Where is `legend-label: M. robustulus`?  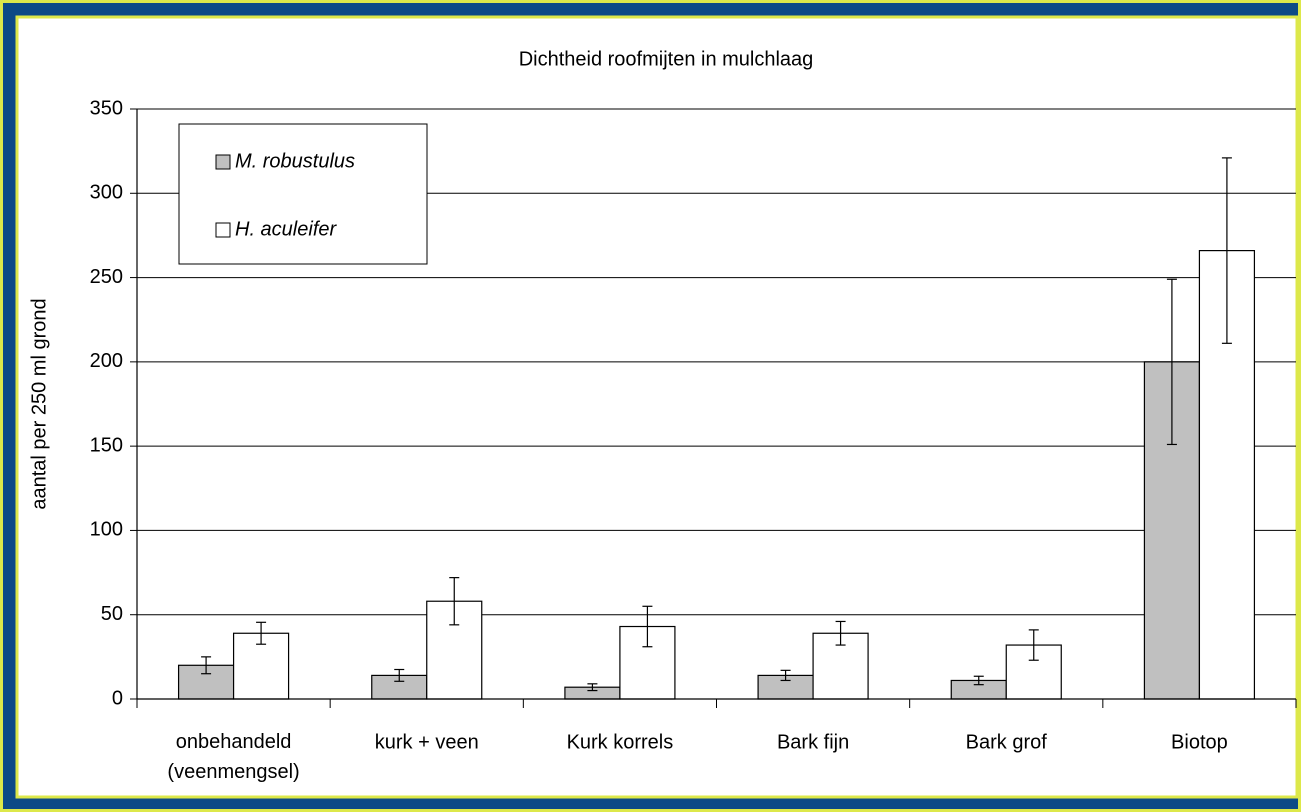
legend-label: M. robustulus is located at coordinates (295, 161).